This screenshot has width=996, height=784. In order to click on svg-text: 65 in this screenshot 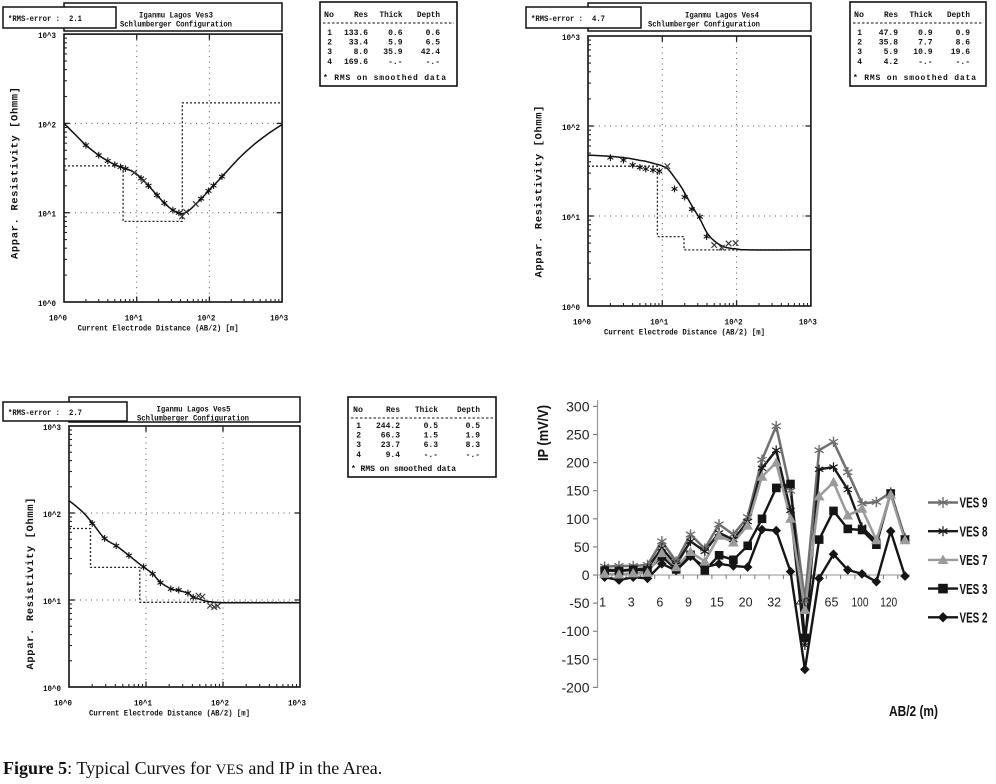, I will do `click(832, 603)`.